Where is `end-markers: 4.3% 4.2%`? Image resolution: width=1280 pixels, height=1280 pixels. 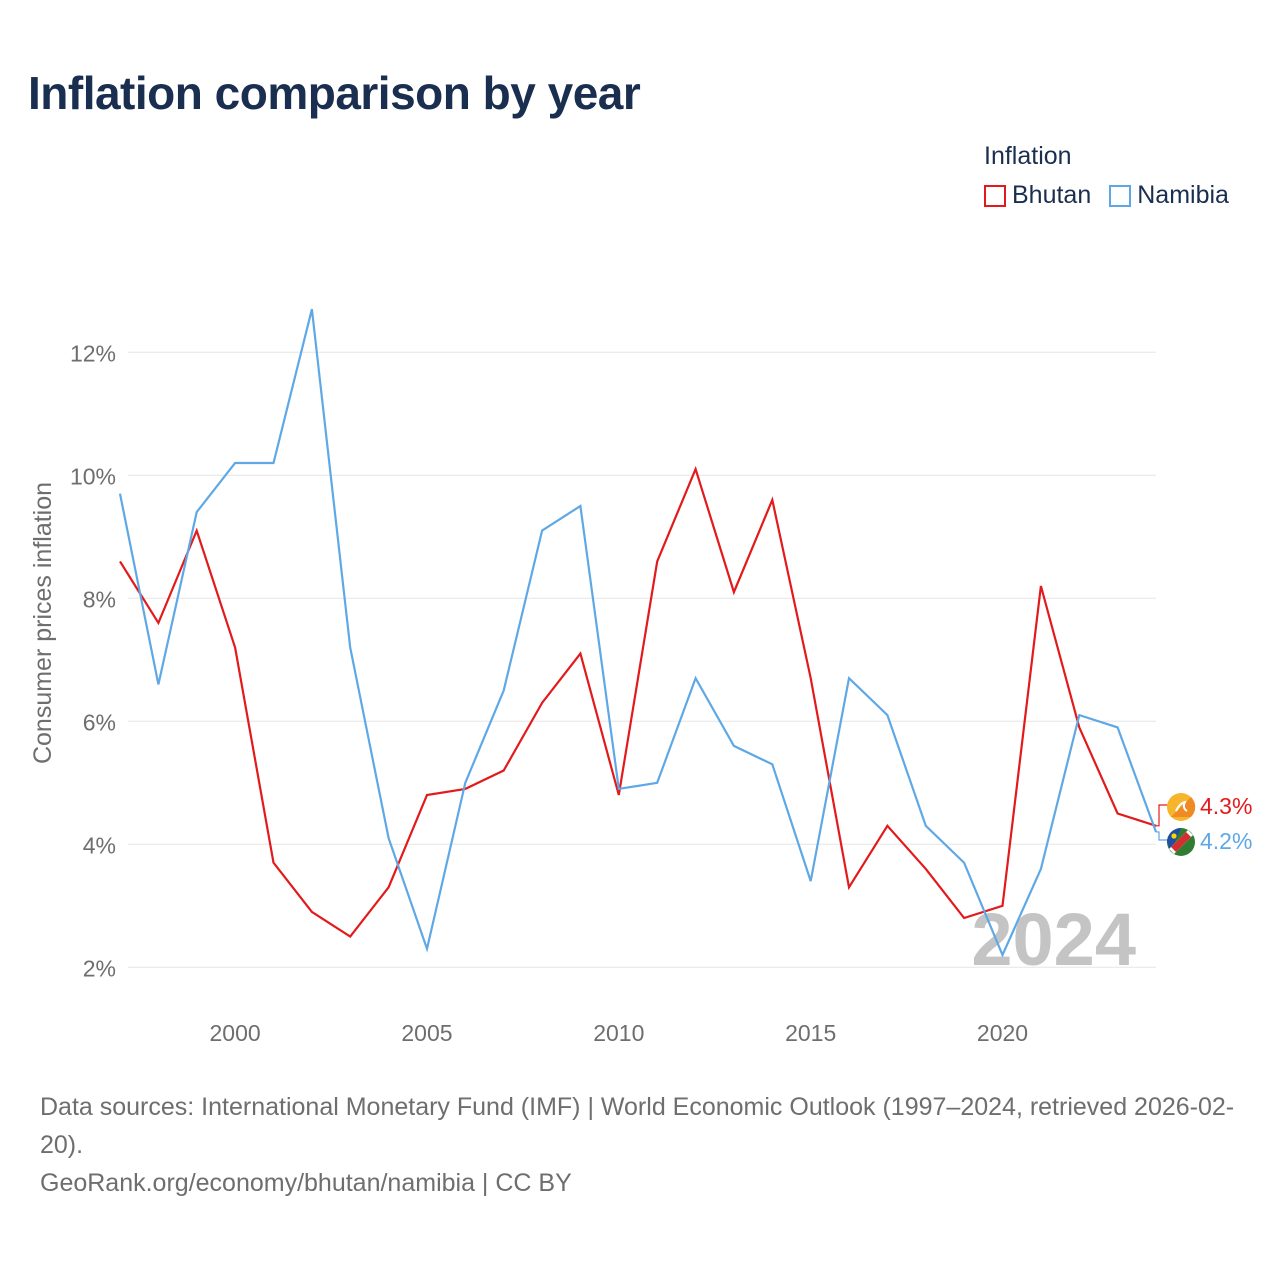 end-markers: 4.3% 4.2% is located at coordinates (1204, 824).